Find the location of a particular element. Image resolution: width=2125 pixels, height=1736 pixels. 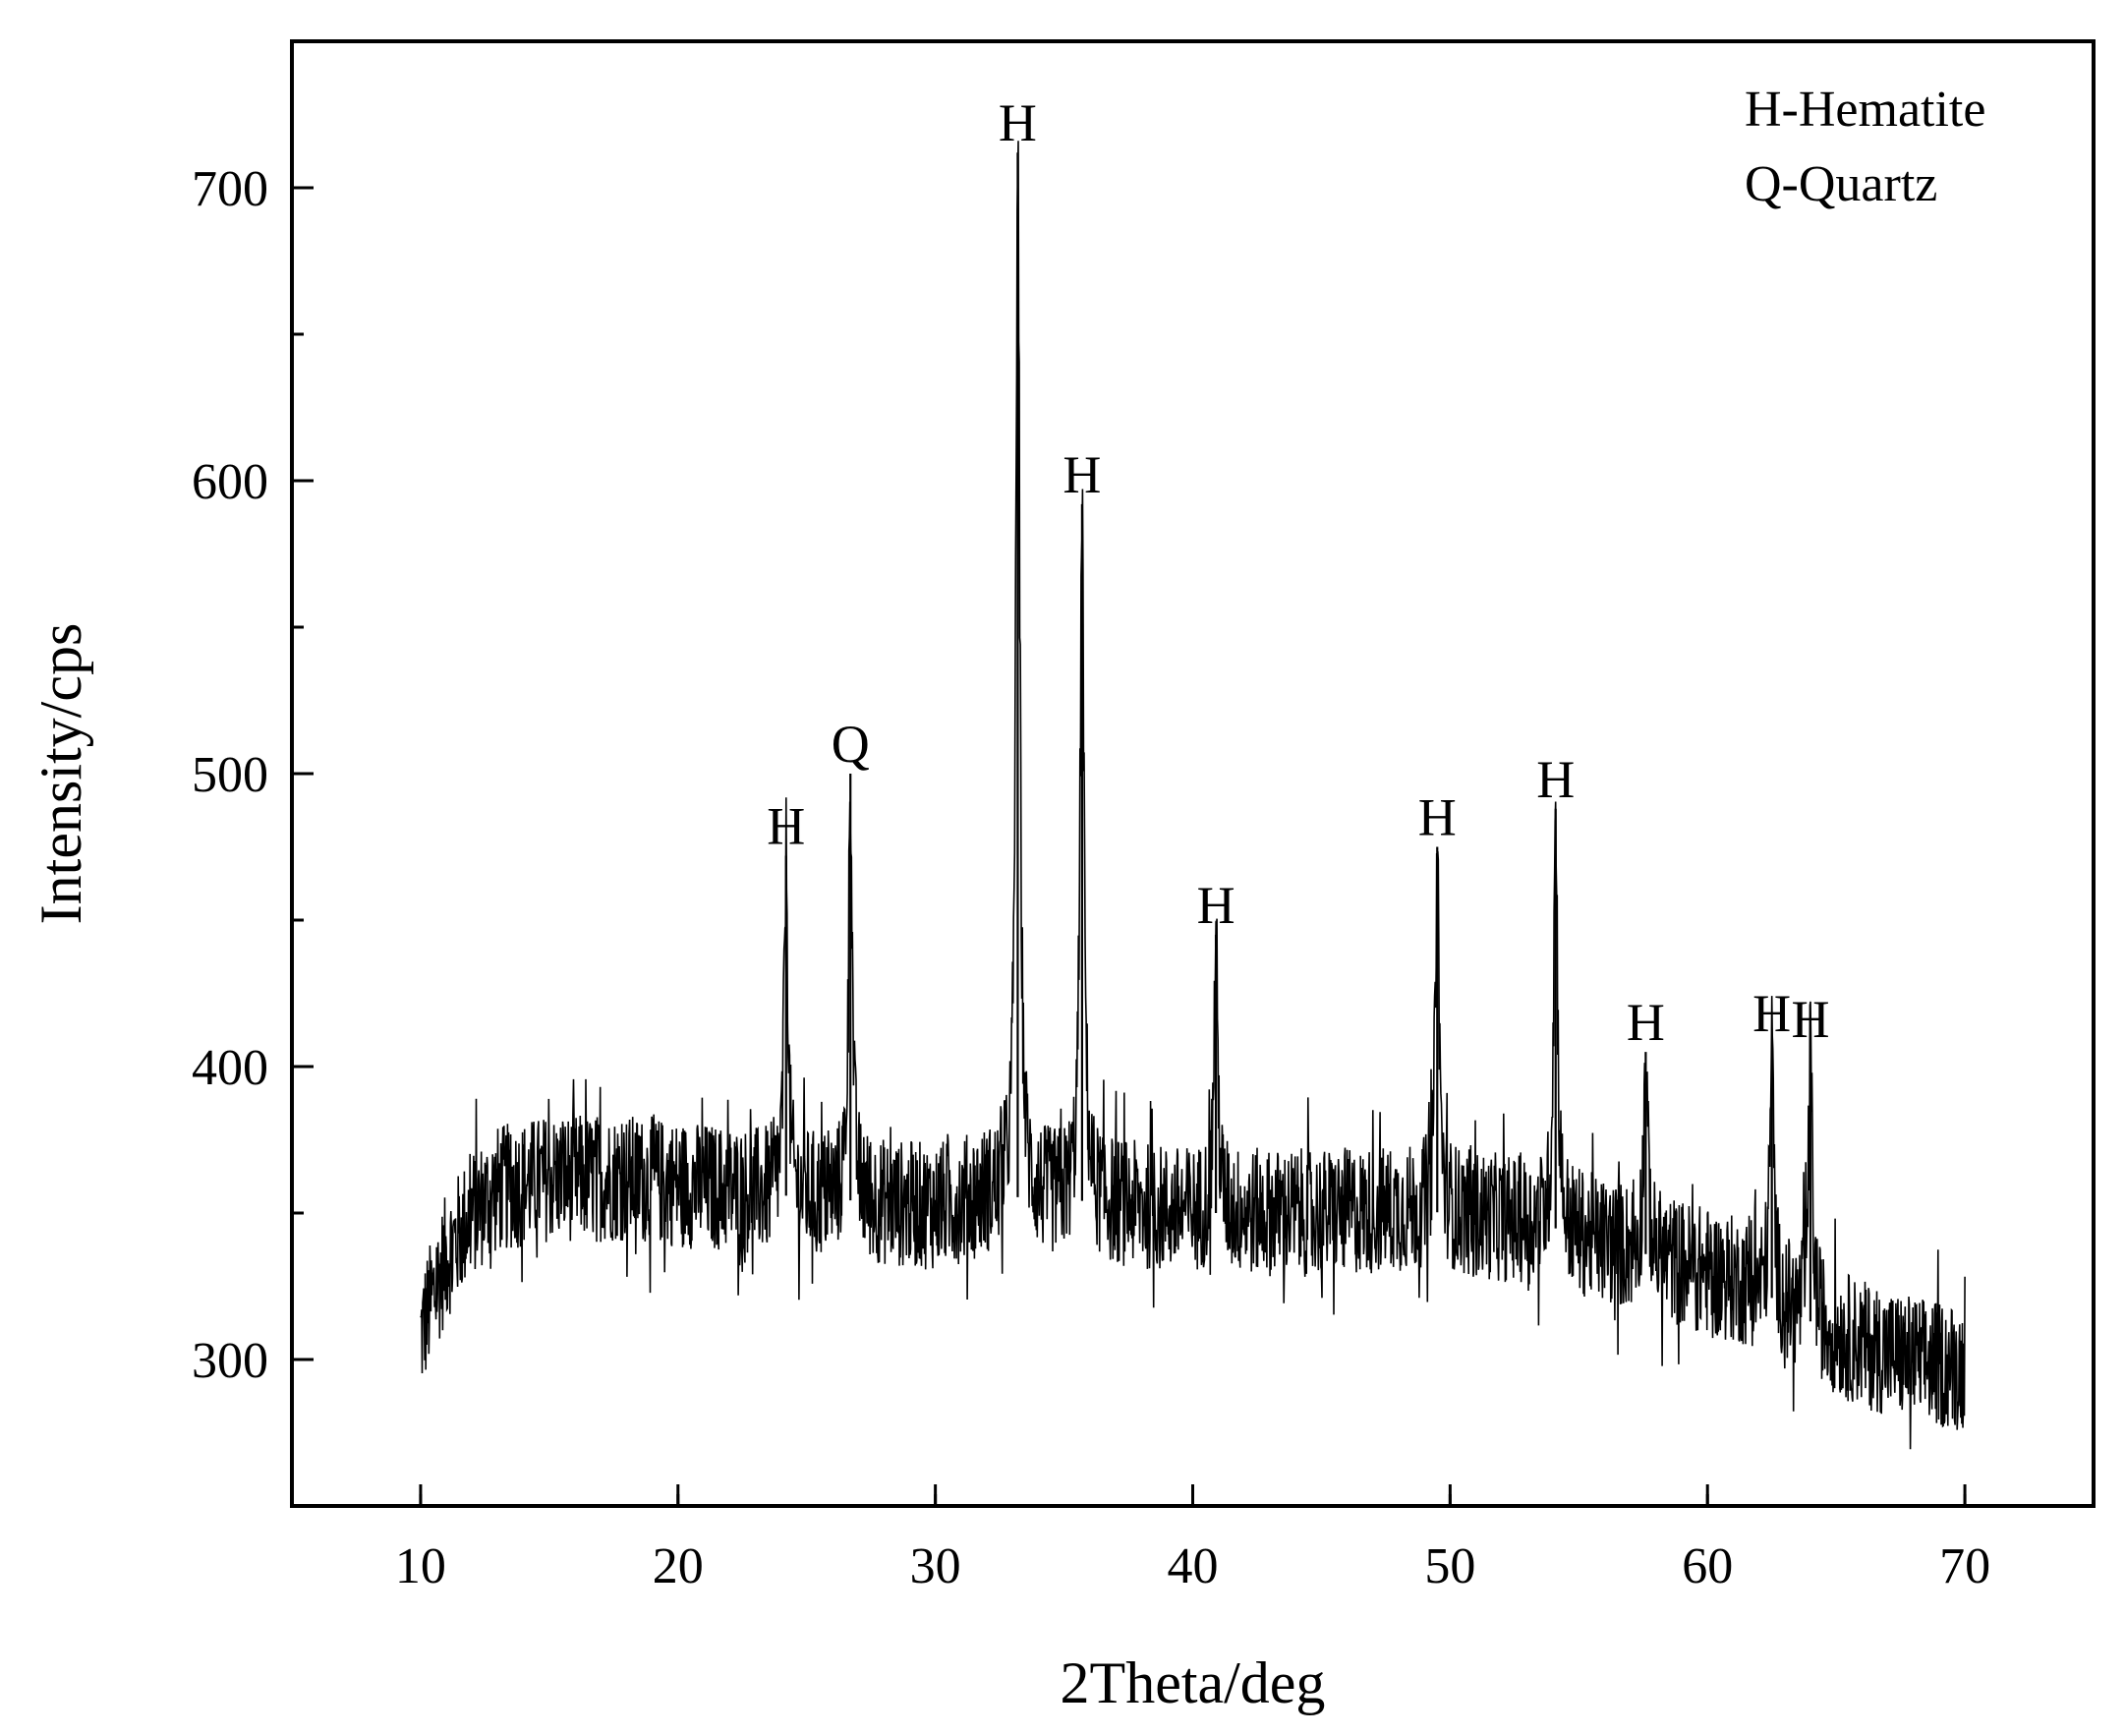

x-tick-label: 30 is located at coordinates (936, 1566).